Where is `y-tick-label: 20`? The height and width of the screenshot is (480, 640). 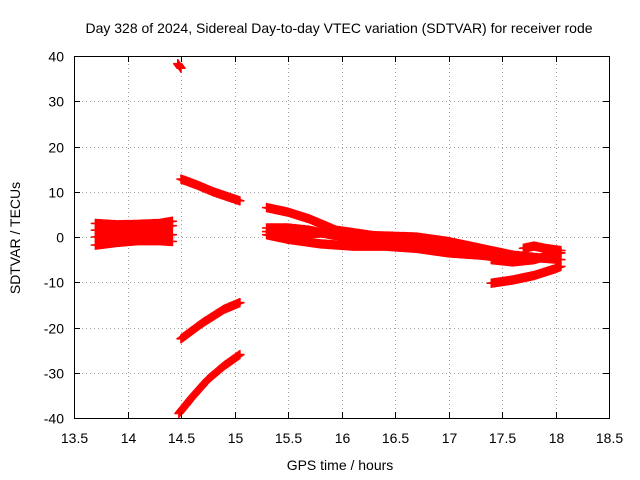 y-tick-label: 20 is located at coordinates (56, 148).